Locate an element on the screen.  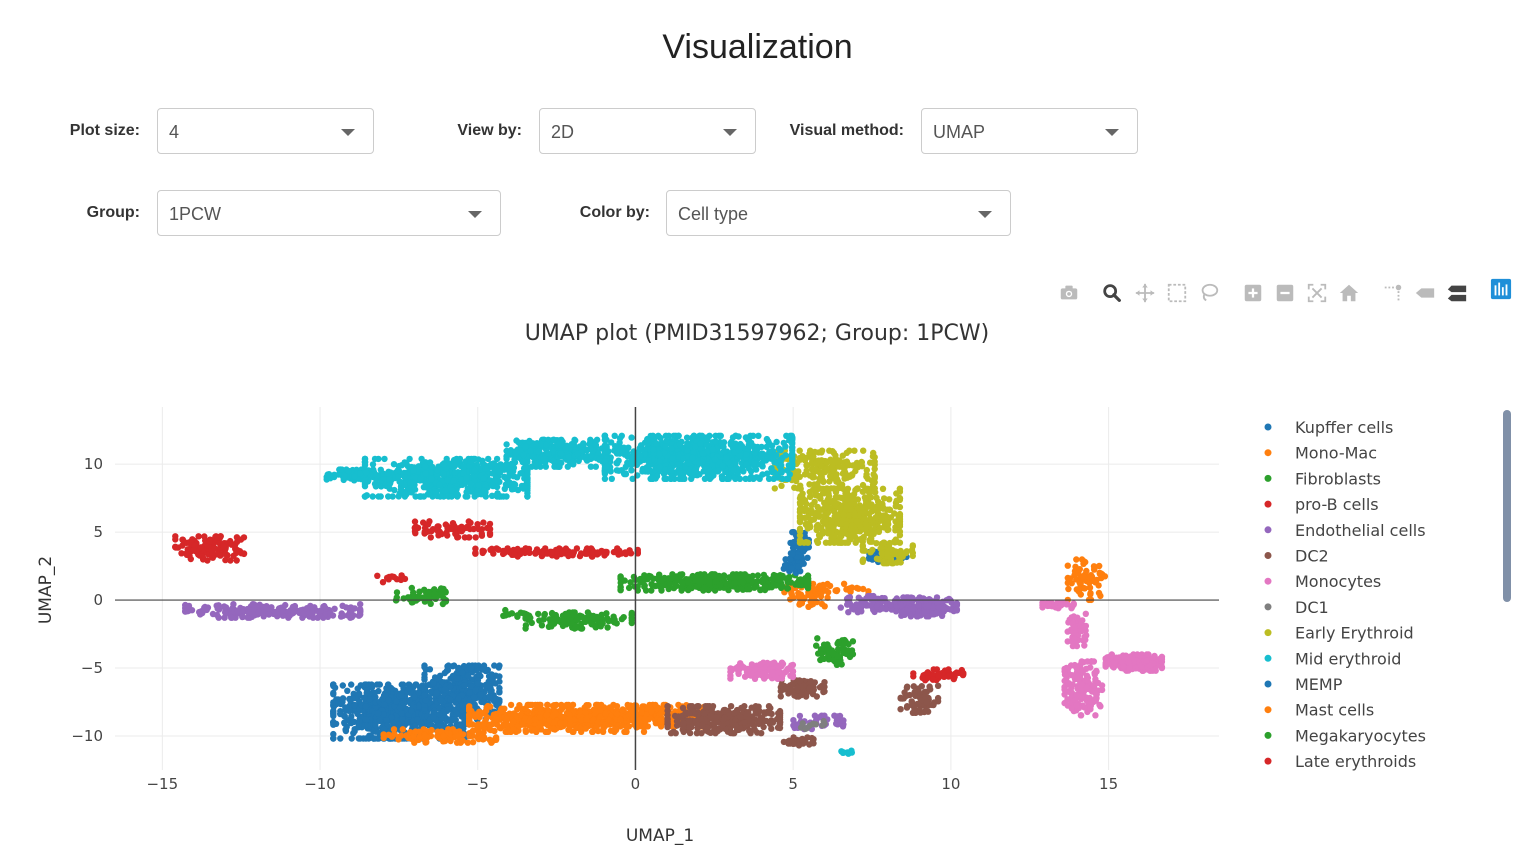
spike-lines-icon is located at coordinates (1393, 293).